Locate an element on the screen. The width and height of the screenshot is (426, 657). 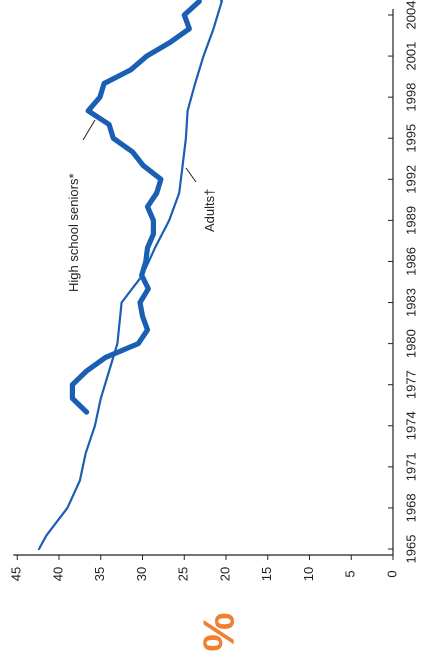
x-tick-label: 2004 is located at coordinates (410, 15).